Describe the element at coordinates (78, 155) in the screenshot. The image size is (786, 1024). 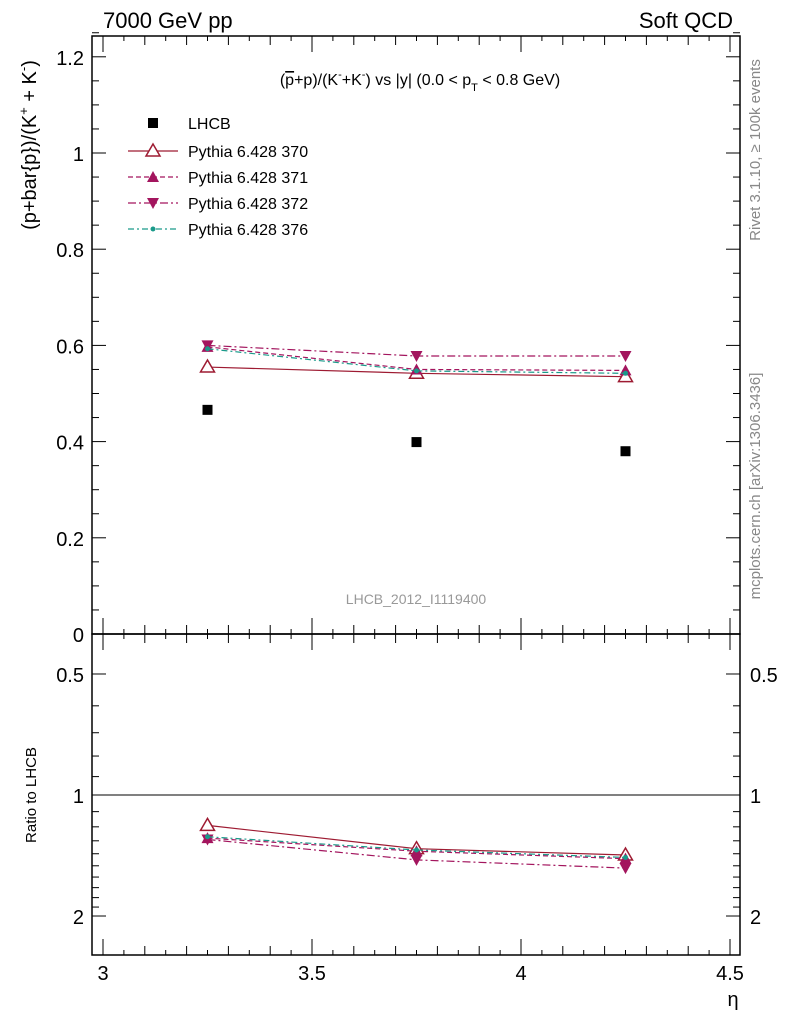
I see `y-tick-label-main: 1` at that location.